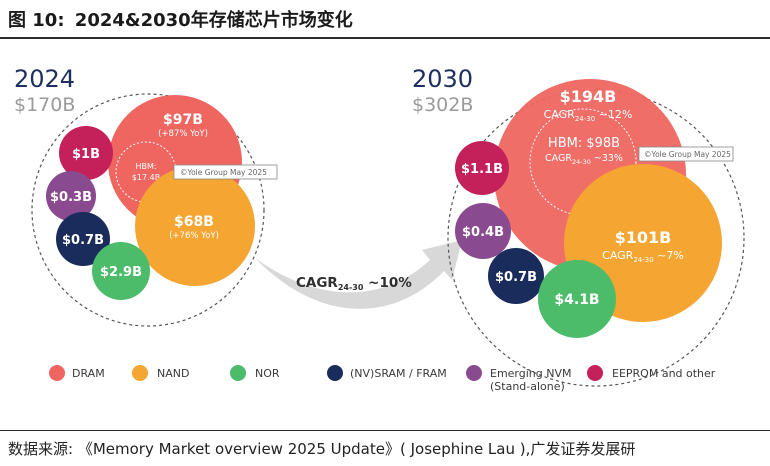 This screenshot has width=770, height=466. What do you see at coordinates (183, 120) in the screenshot?
I see `label-2024-dram-value: $97B` at bounding box center [183, 120].